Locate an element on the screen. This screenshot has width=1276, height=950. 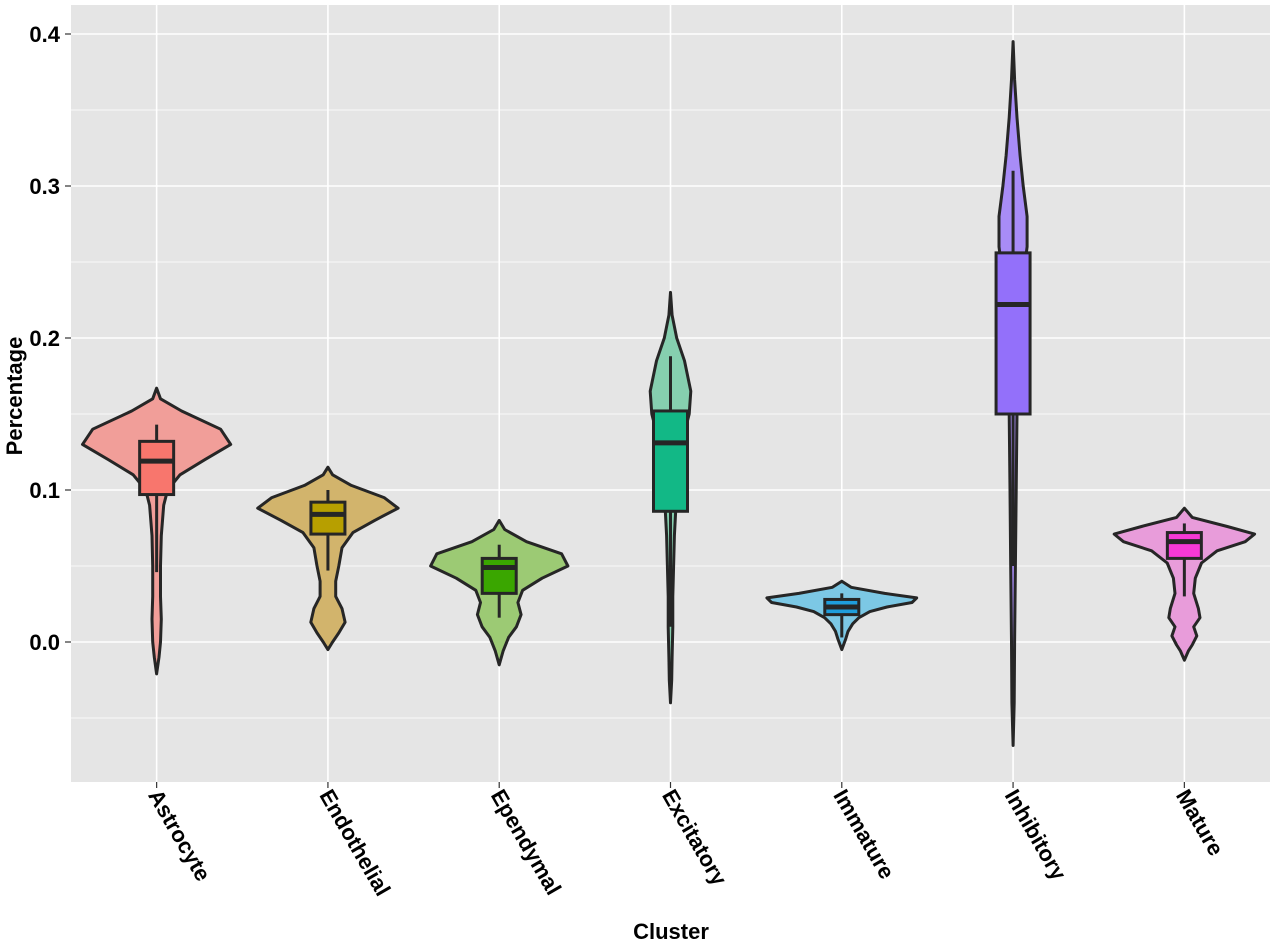
y-tick-label: 0.2 is located at coordinates (44, 338).